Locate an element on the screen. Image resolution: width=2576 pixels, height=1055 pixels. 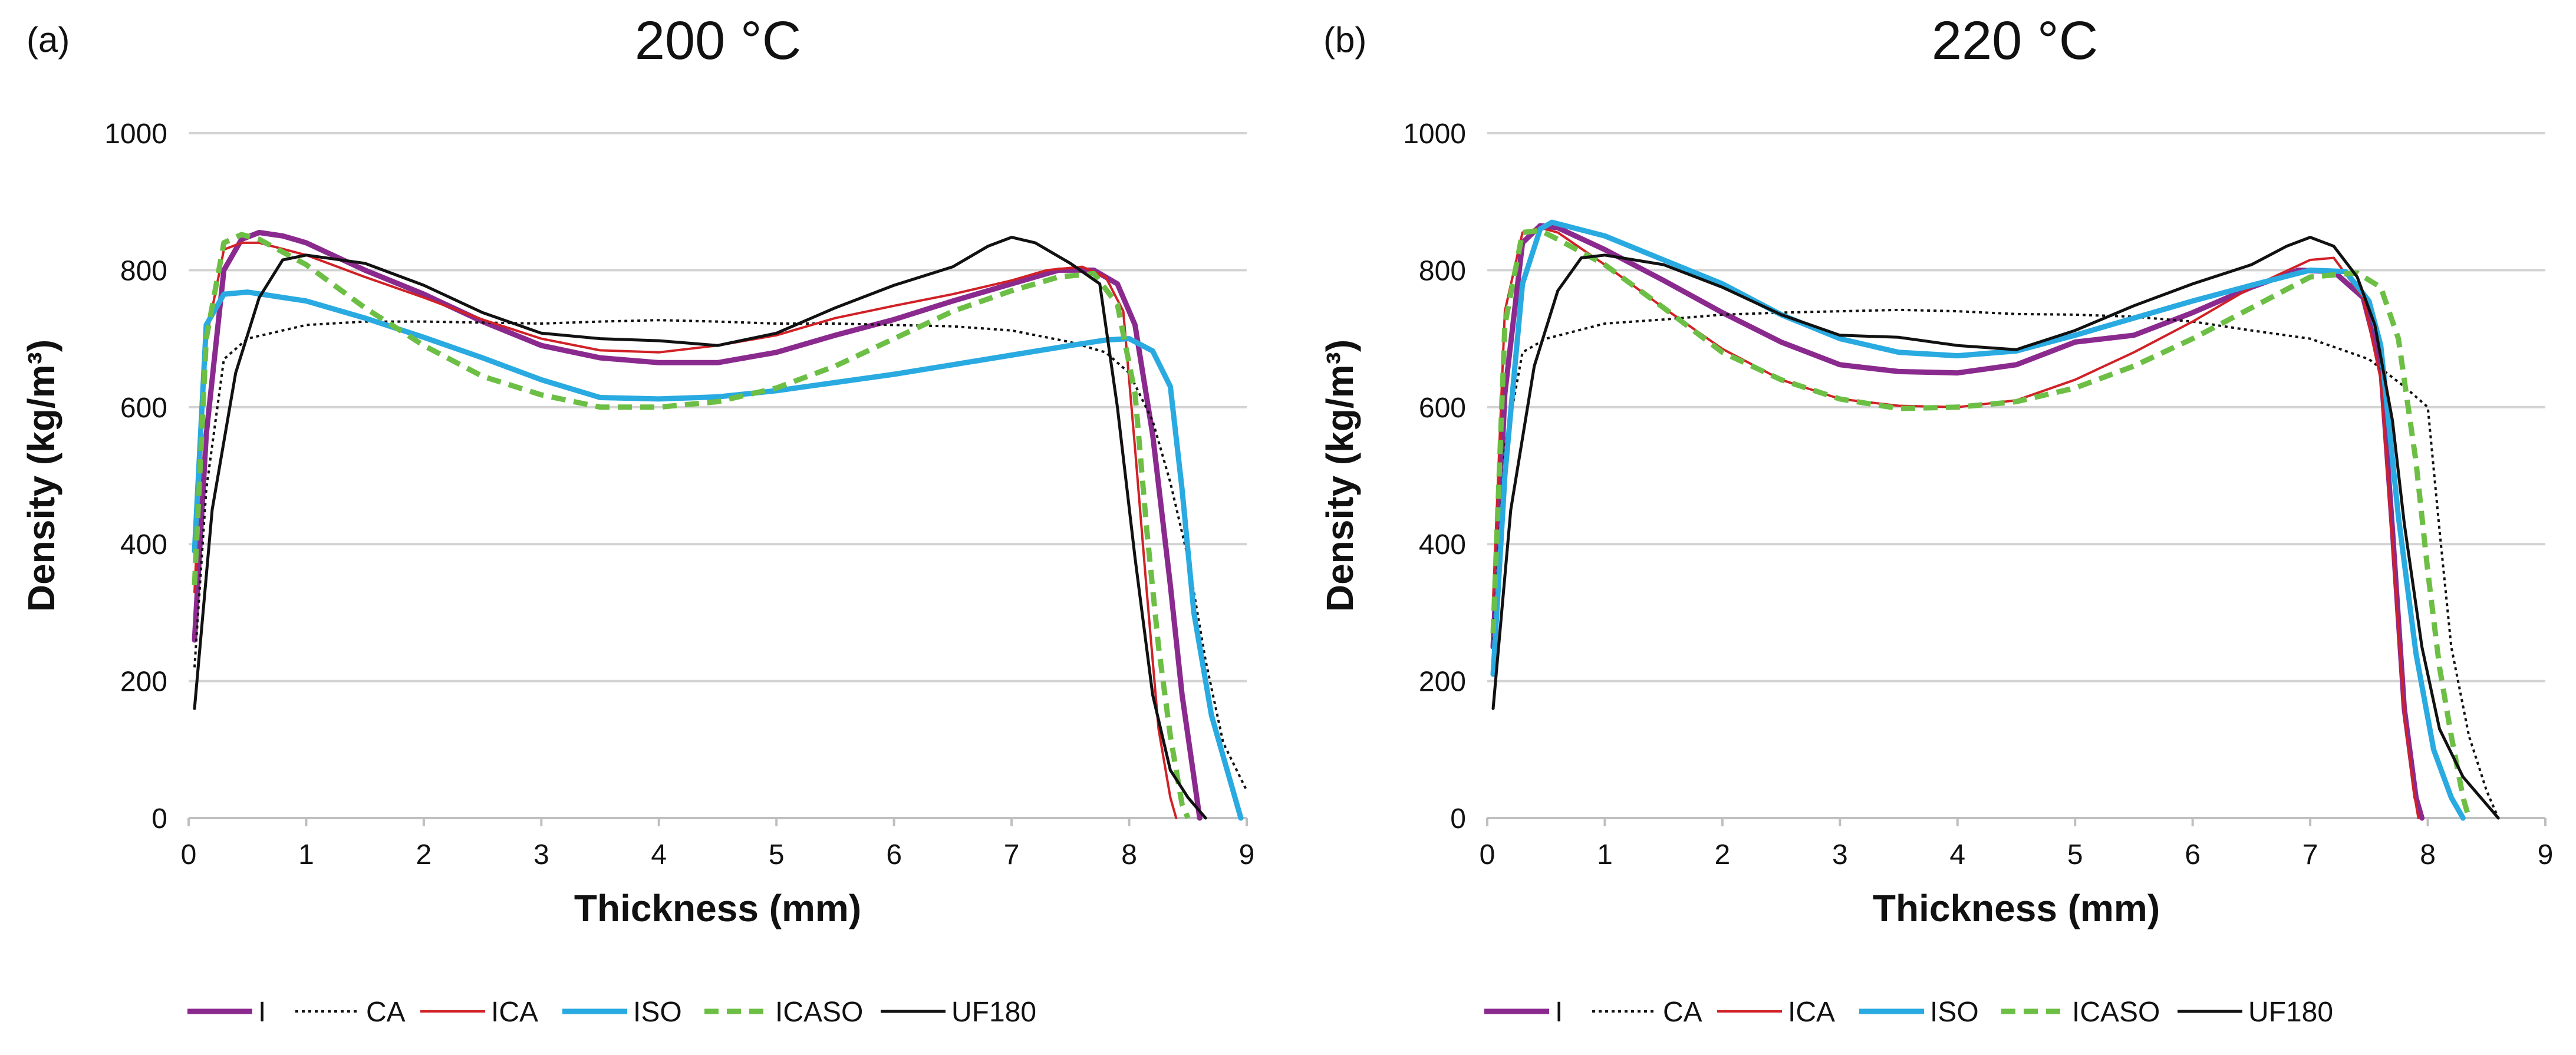
panel-label: (a) is located at coordinates (48, 40).